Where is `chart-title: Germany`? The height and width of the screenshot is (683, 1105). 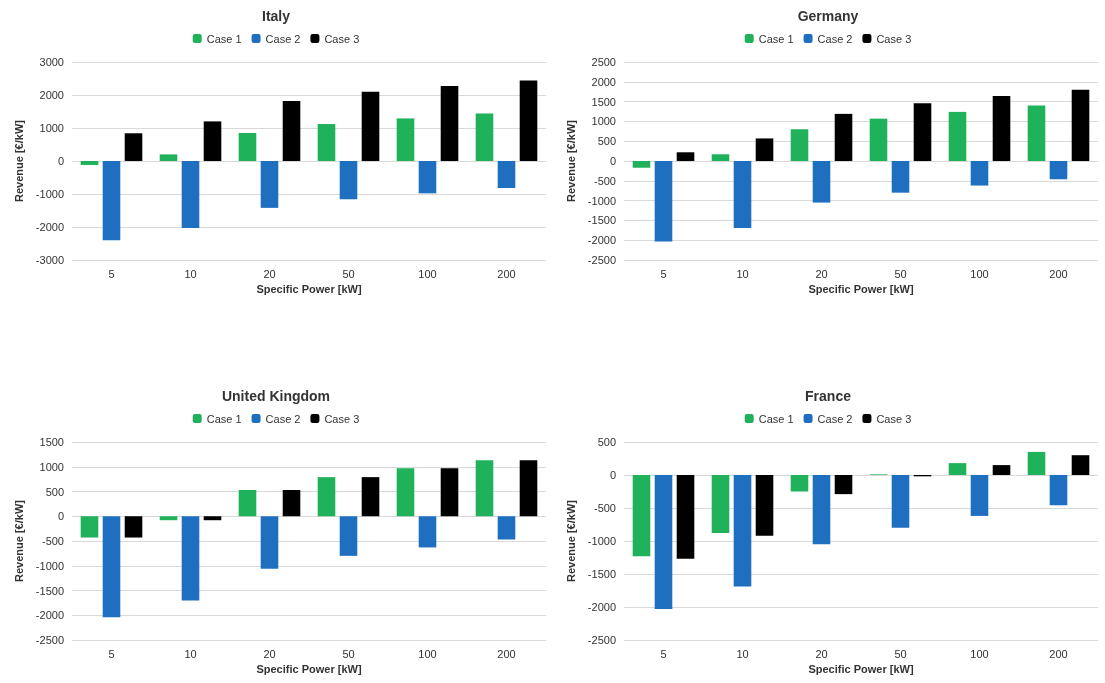
chart-title: Germany is located at coordinates (828, 16).